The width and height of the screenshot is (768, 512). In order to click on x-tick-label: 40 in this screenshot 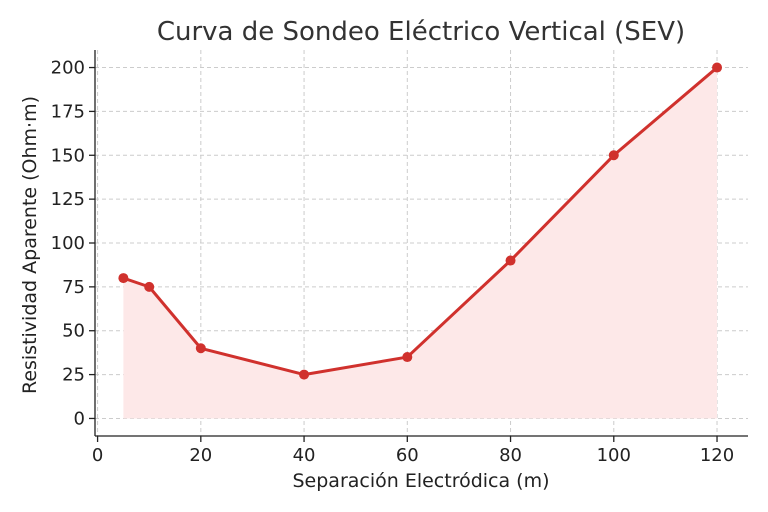, I will do `click(304, 455)`.